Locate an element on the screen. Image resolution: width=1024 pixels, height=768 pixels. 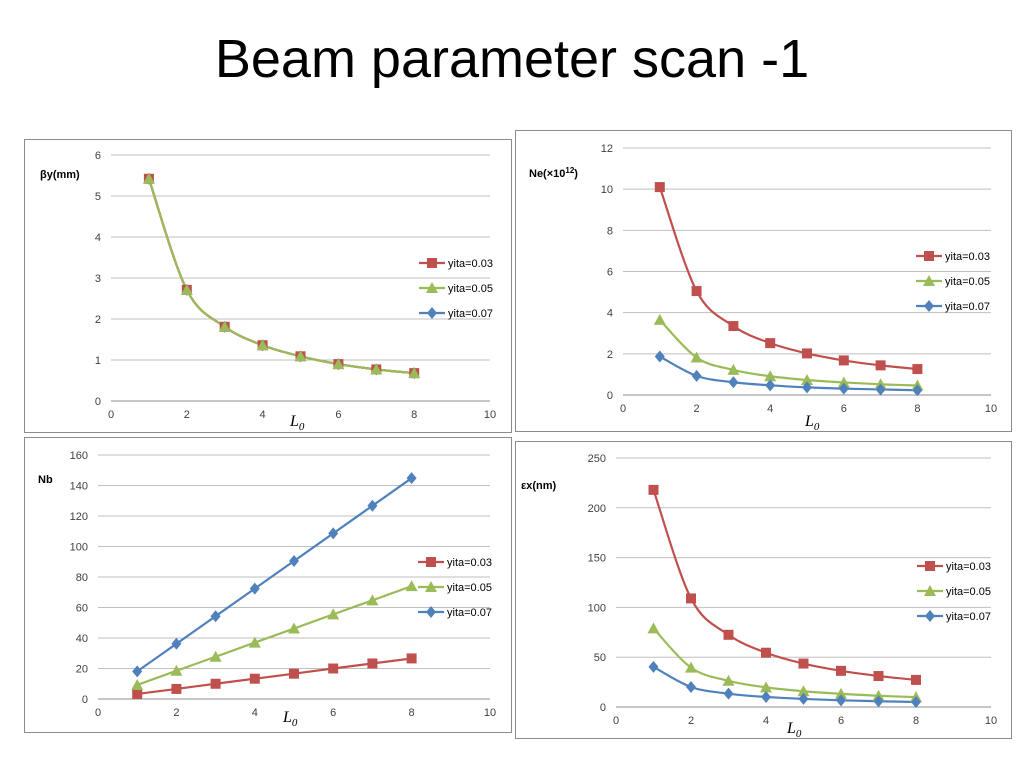
y-tick-label: 120 is located at coordinates (79, 517).